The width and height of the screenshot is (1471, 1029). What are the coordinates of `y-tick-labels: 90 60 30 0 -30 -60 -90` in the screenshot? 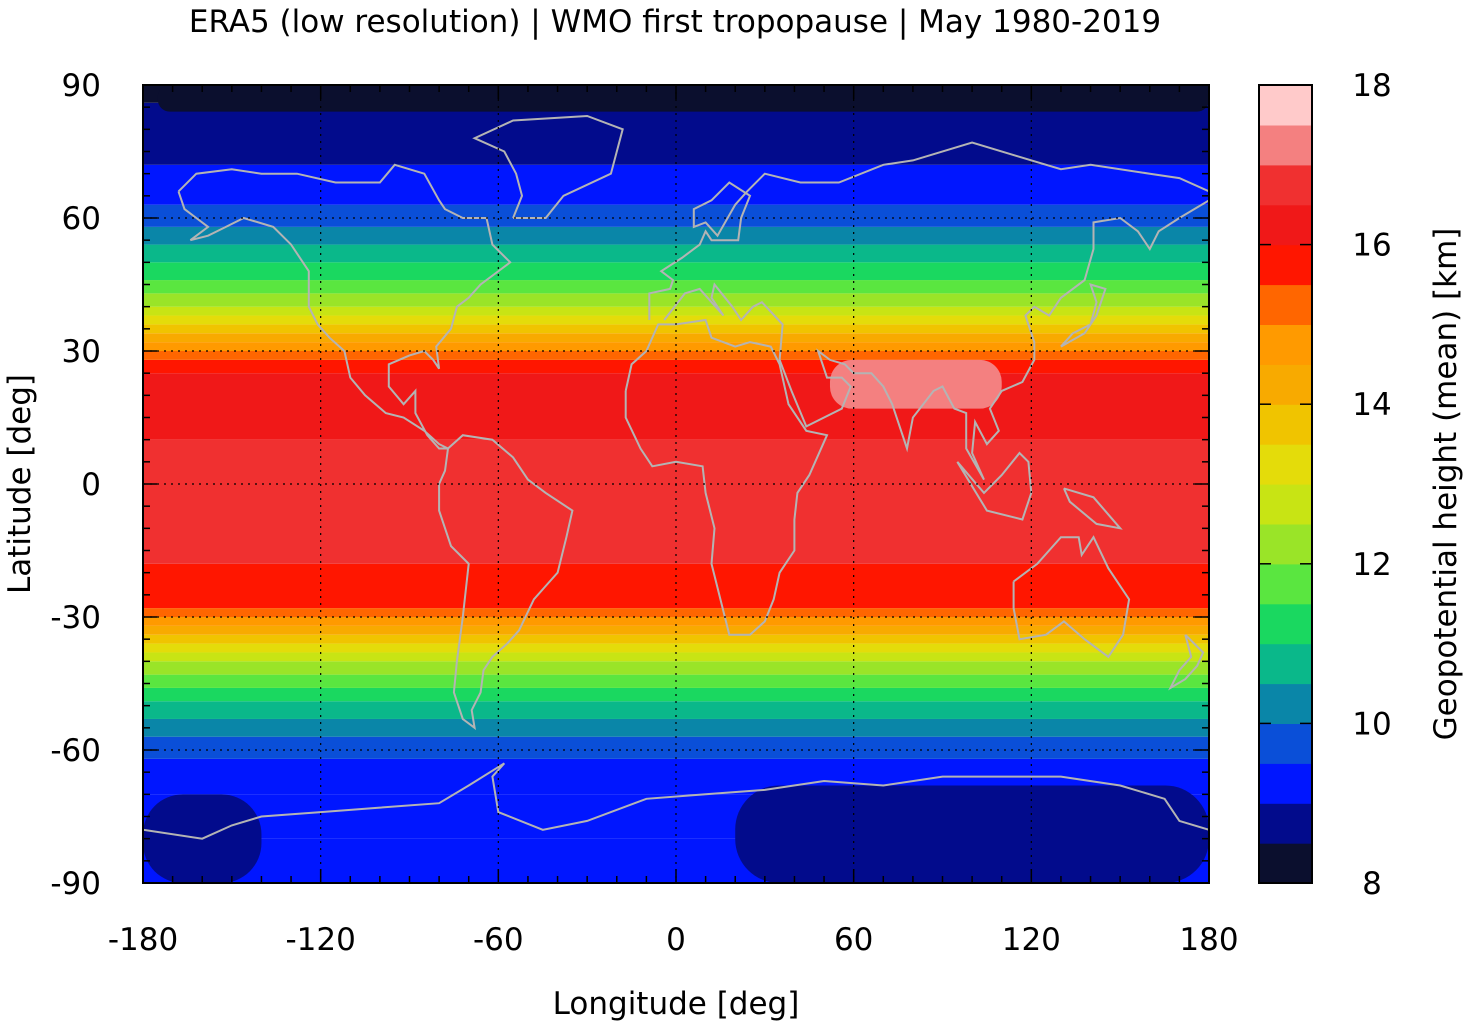 It's located at (75, 485).